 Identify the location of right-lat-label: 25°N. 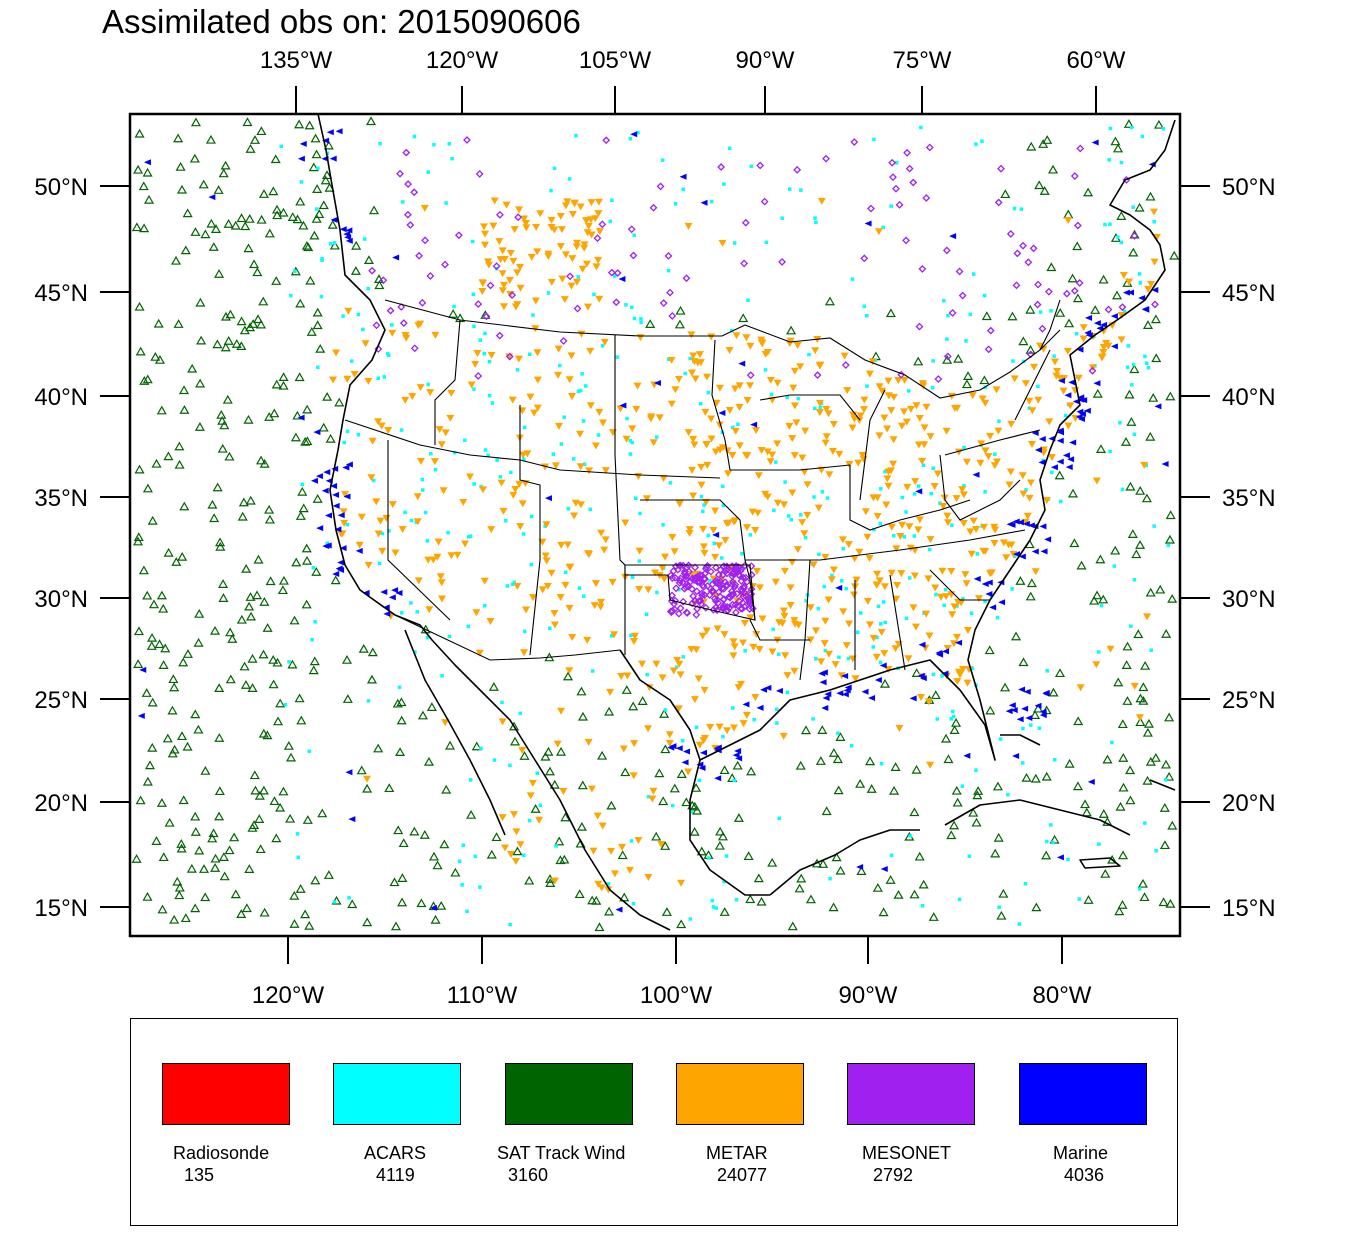
(1249, 700).